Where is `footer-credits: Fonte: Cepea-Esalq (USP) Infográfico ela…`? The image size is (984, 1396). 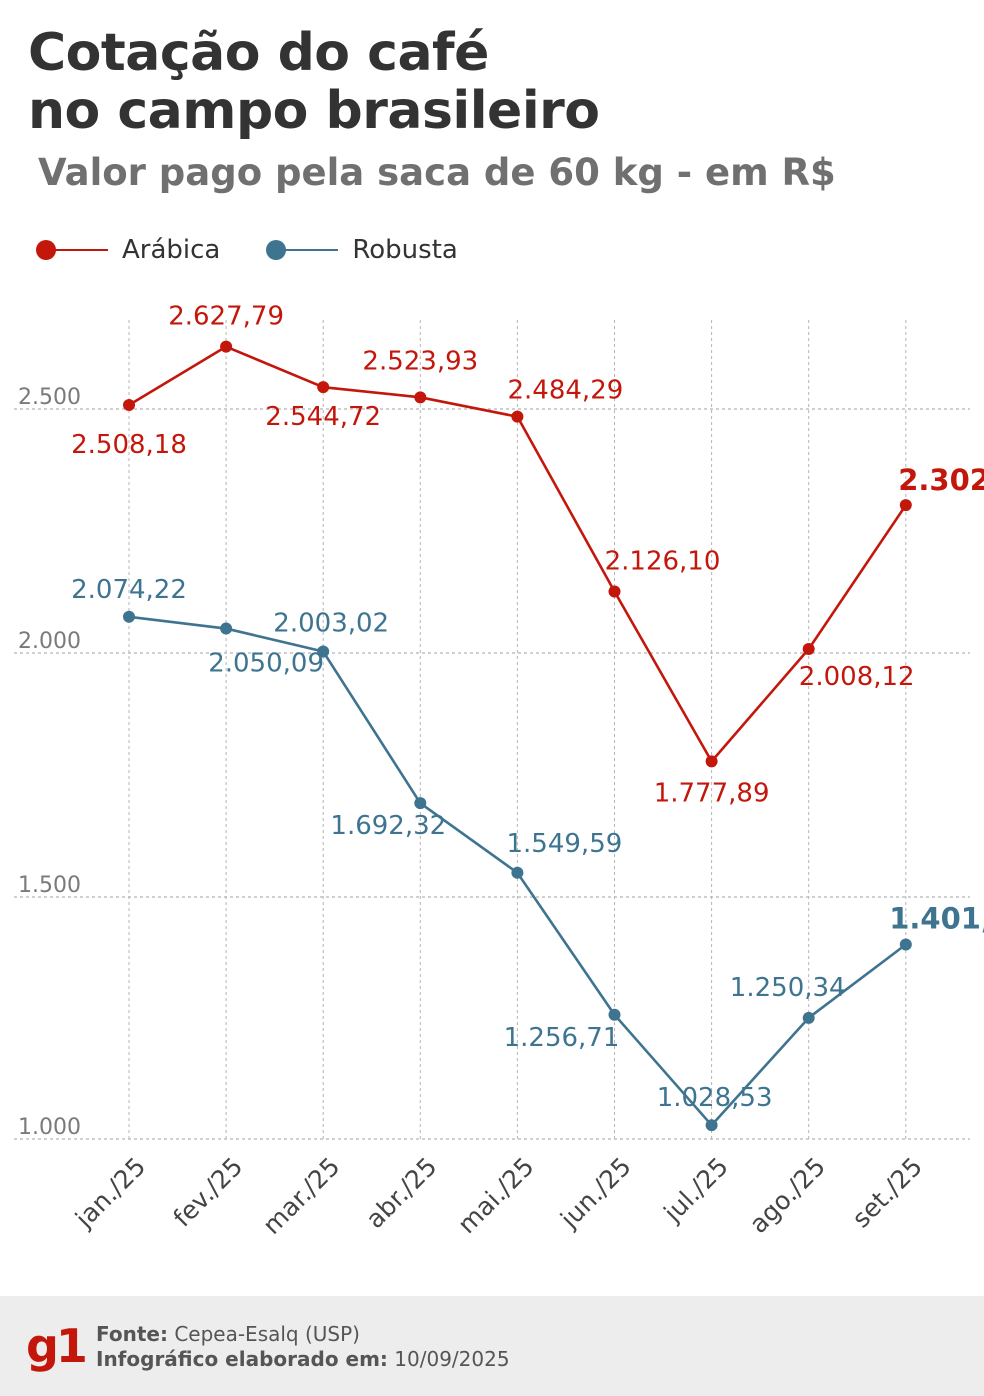
footer-credits: Fonte: Cepea-Esalq (USP) Infográfico ela… is located at coordinates (303, 1347).